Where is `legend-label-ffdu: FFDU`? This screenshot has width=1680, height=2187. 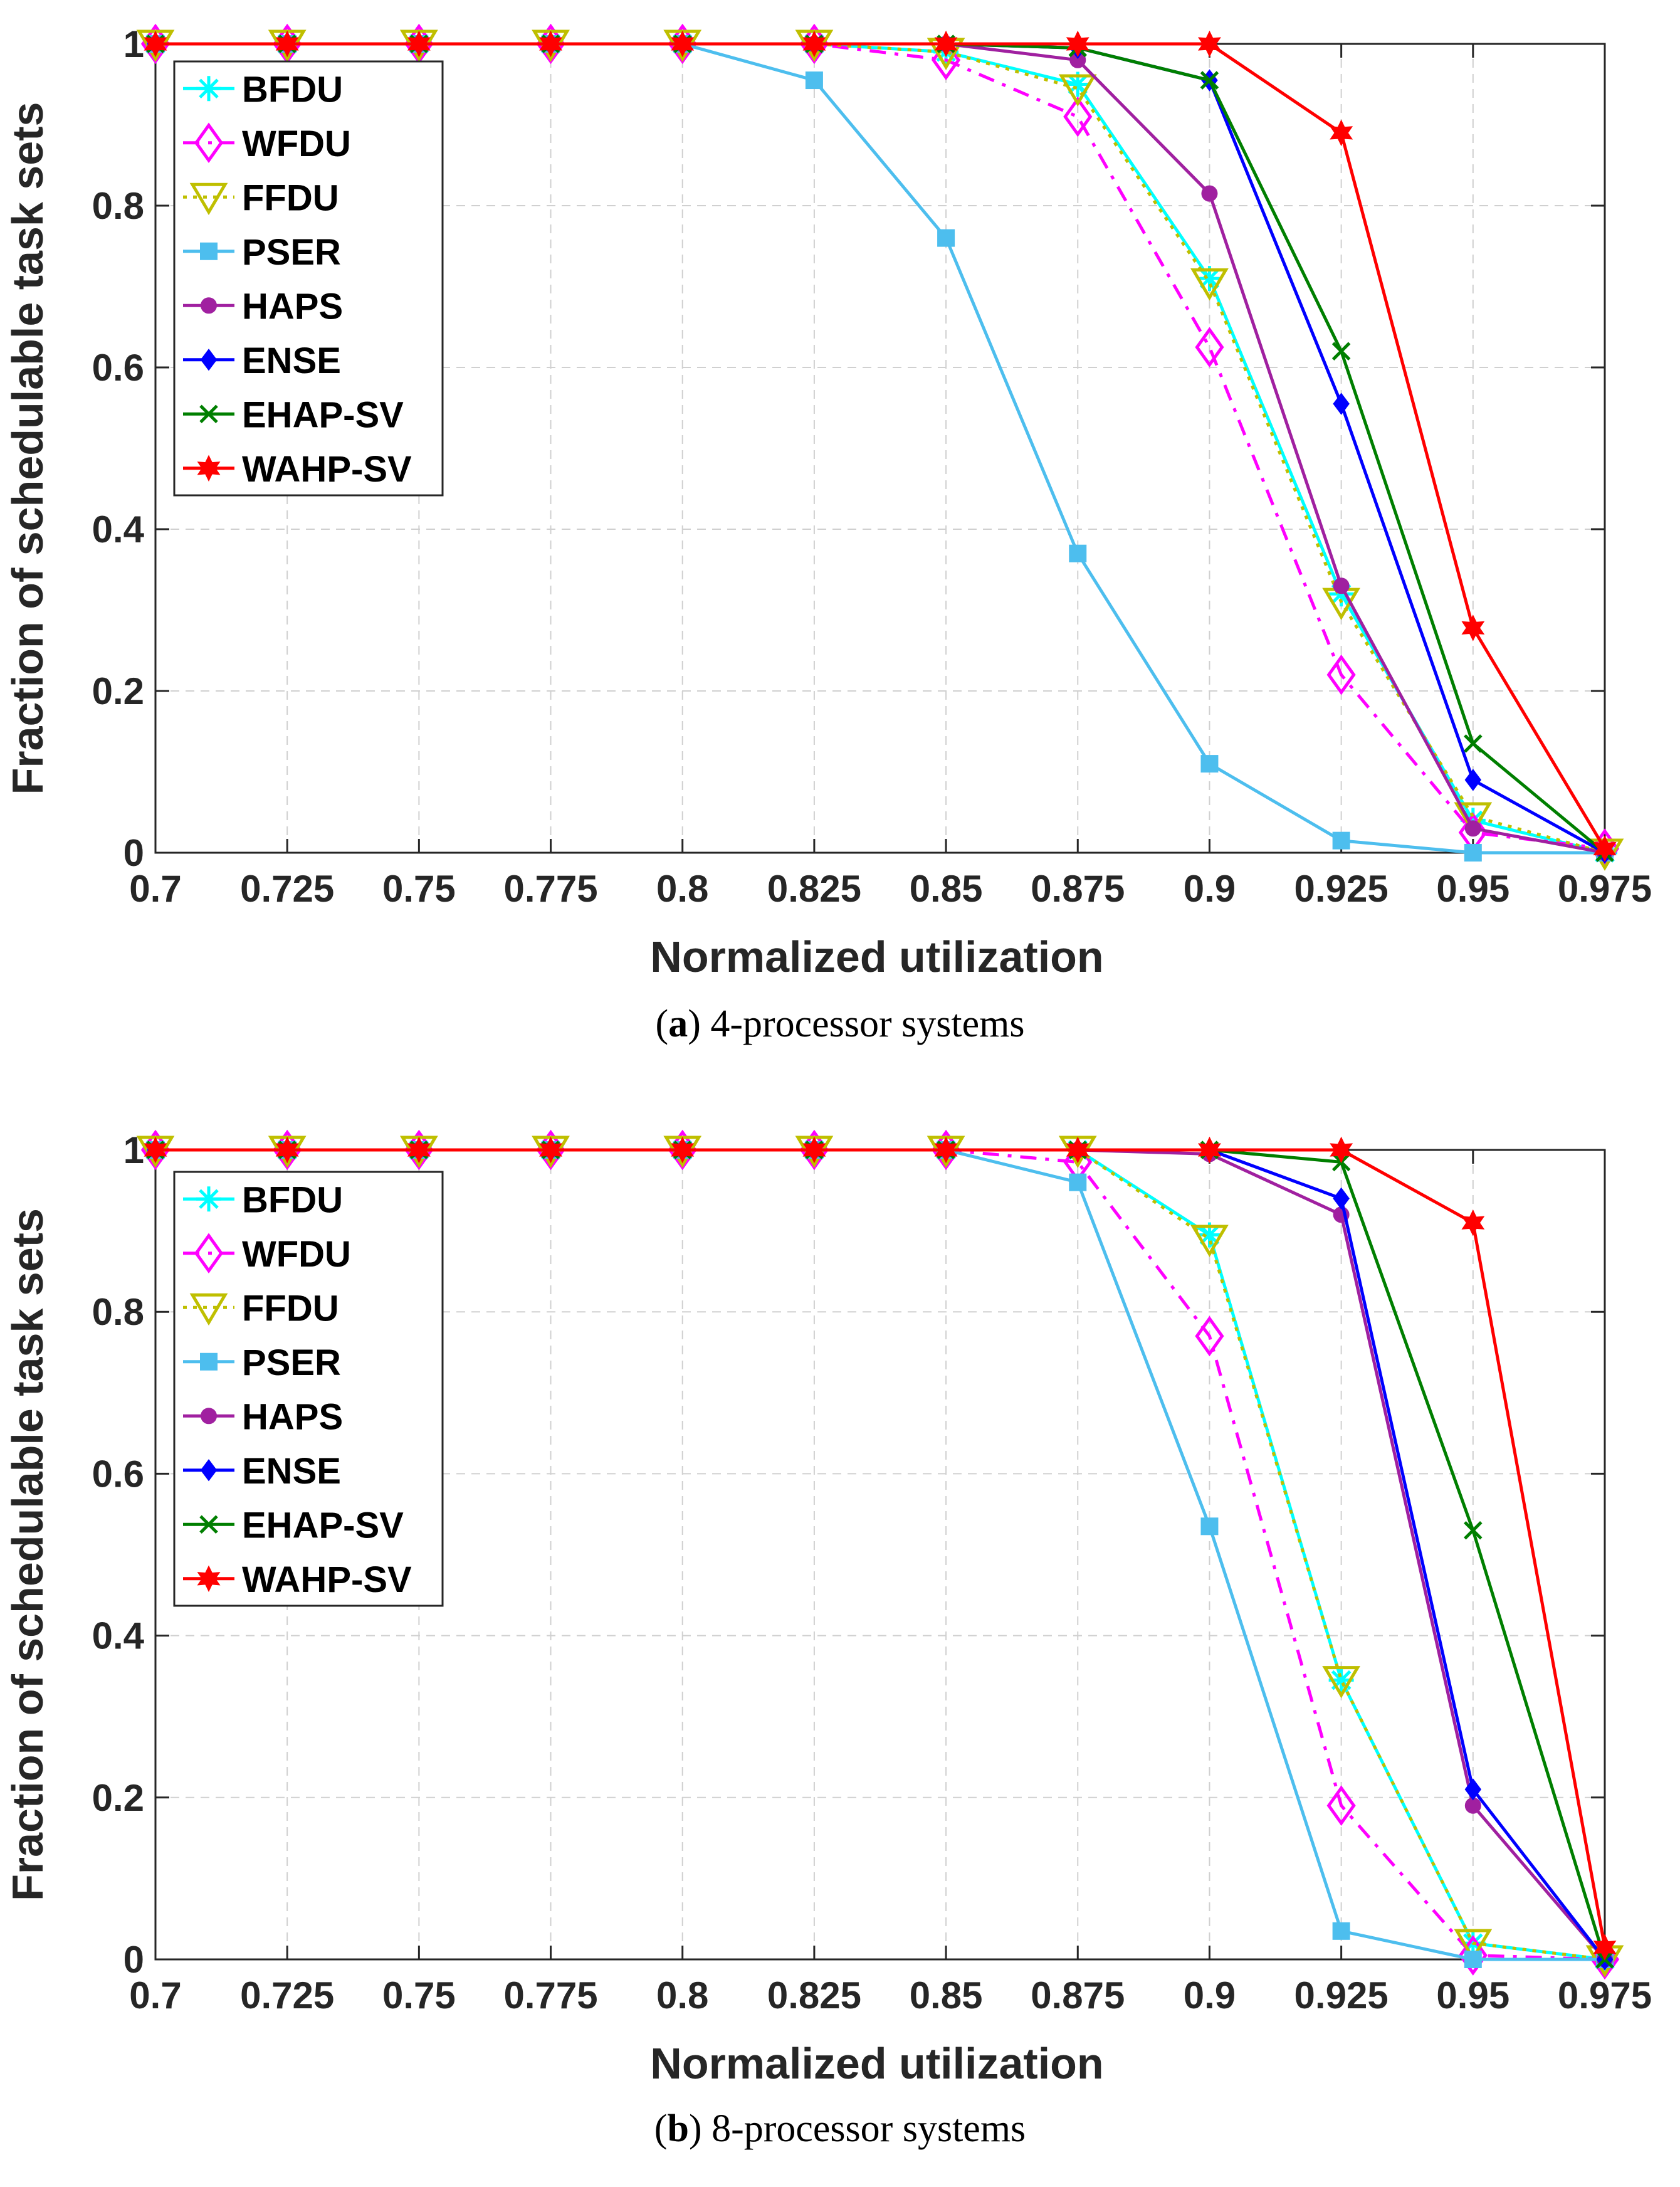 legend-label-ffdu: FFDU is located at coordinates (290, 197).